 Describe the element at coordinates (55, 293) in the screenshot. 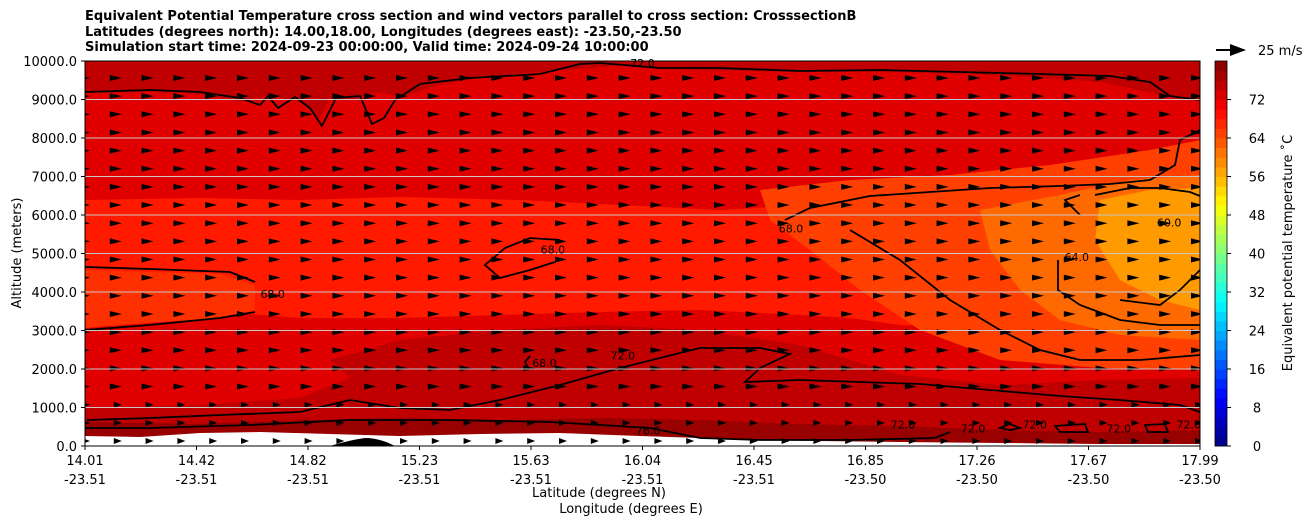

I see `y-tick-label: 4000.0` at that location.